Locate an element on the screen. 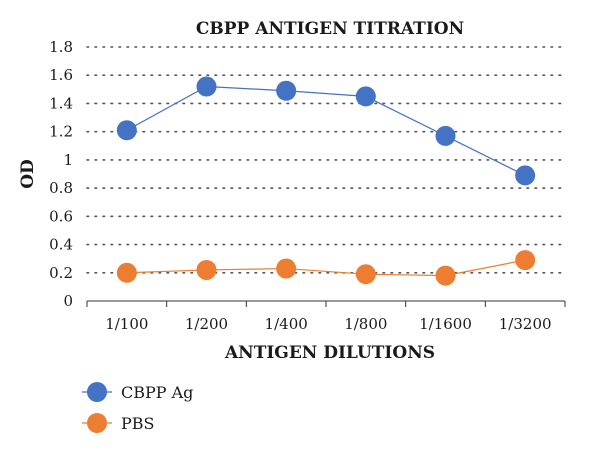 The image size is (600, 450). y-tick-label: 0.8 is located at coordinates (61, 188).